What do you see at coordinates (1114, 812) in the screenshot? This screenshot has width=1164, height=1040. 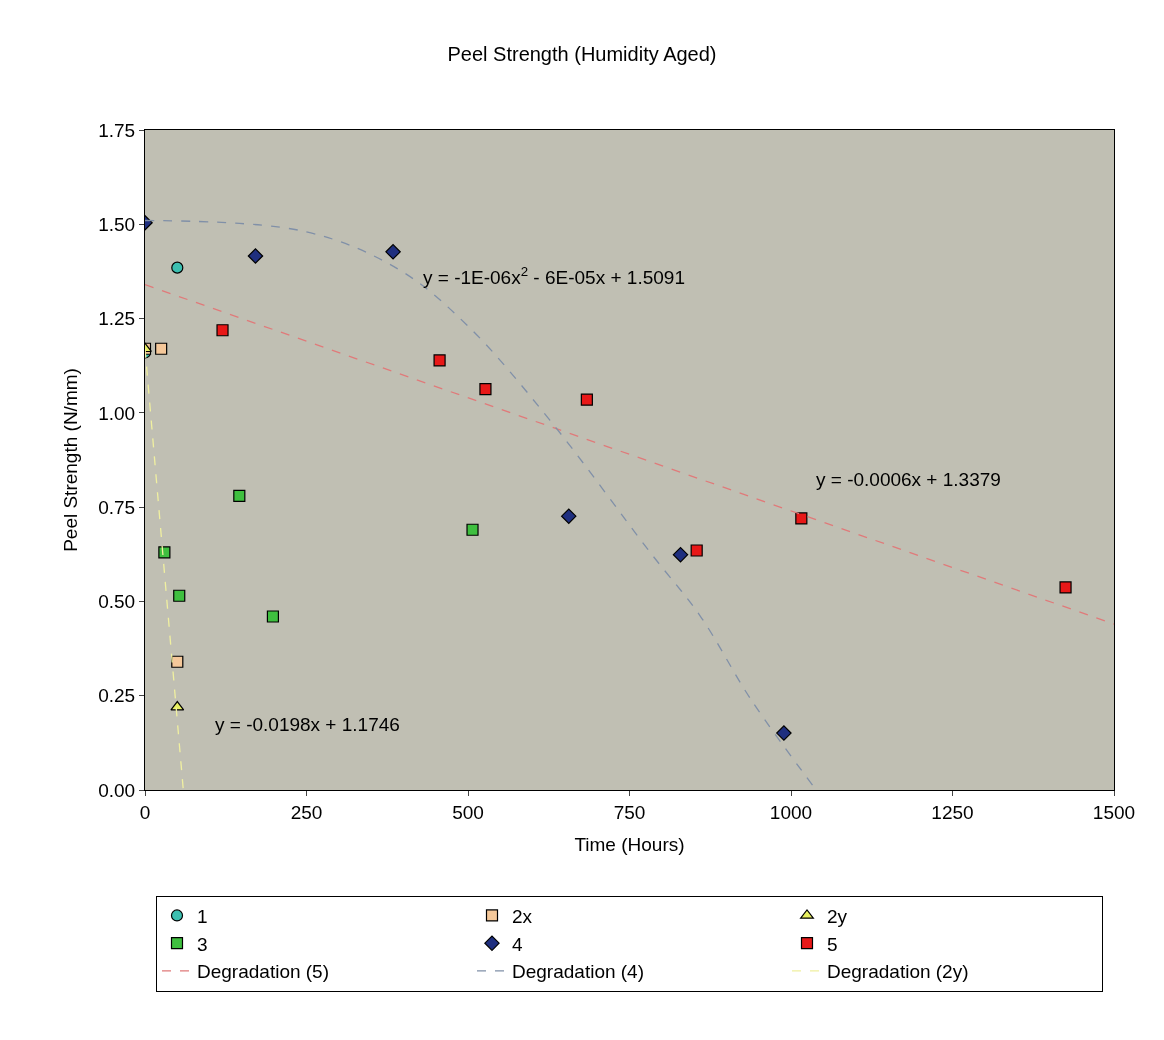 I see `x-tick-label: 1500` at bounding box center [1114, 812].